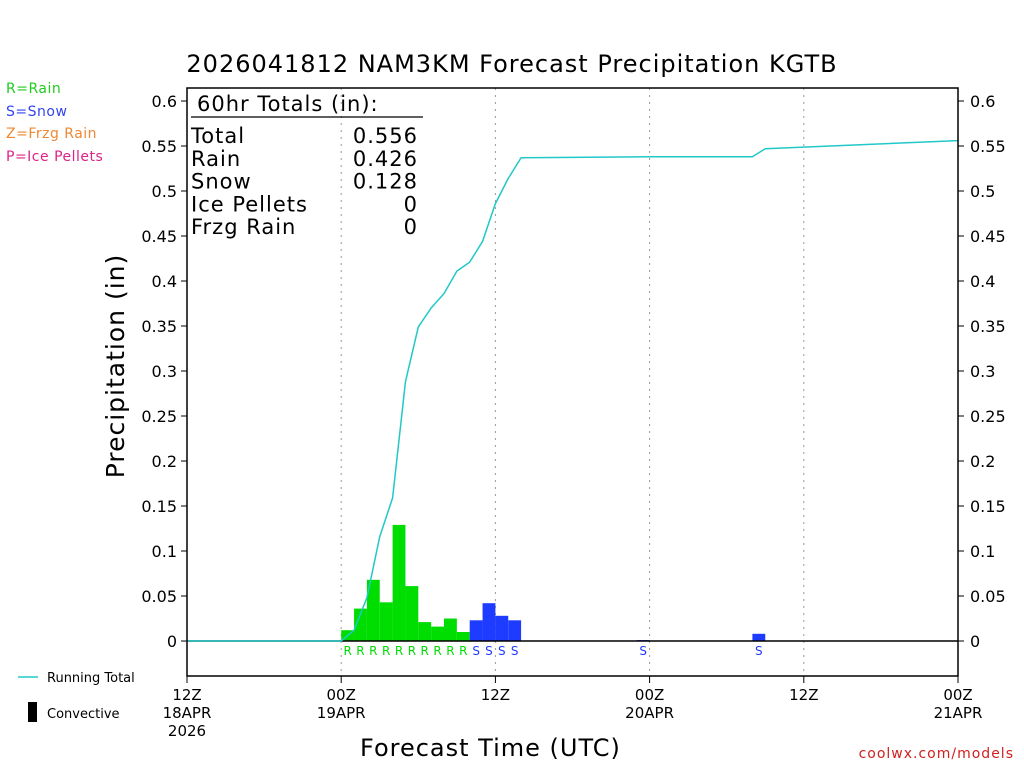 The width and height of the screenshot is (1024, 768). What do you see at coordinates (187, 731) in the screenshot?
I see `x-tick-label: 2026` at bounding box center [187, 731].